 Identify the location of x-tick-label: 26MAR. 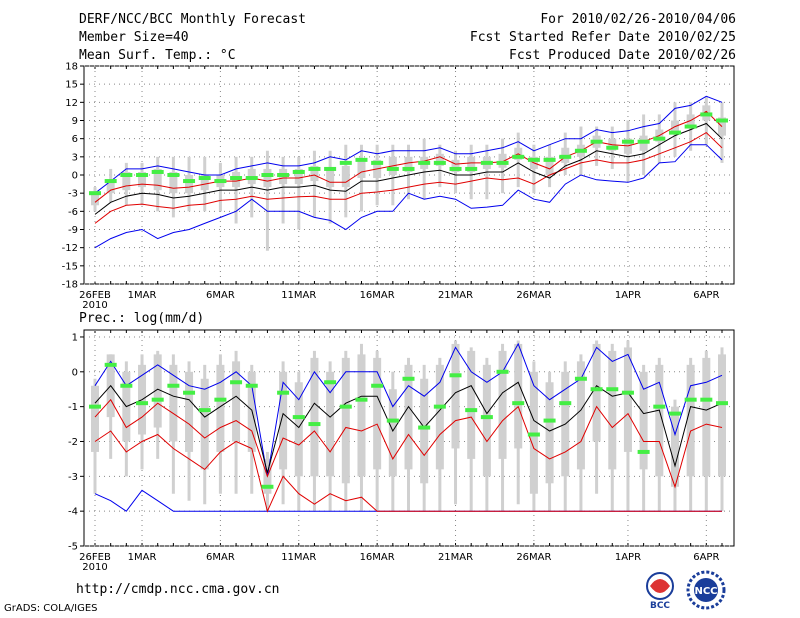
(533, 557).